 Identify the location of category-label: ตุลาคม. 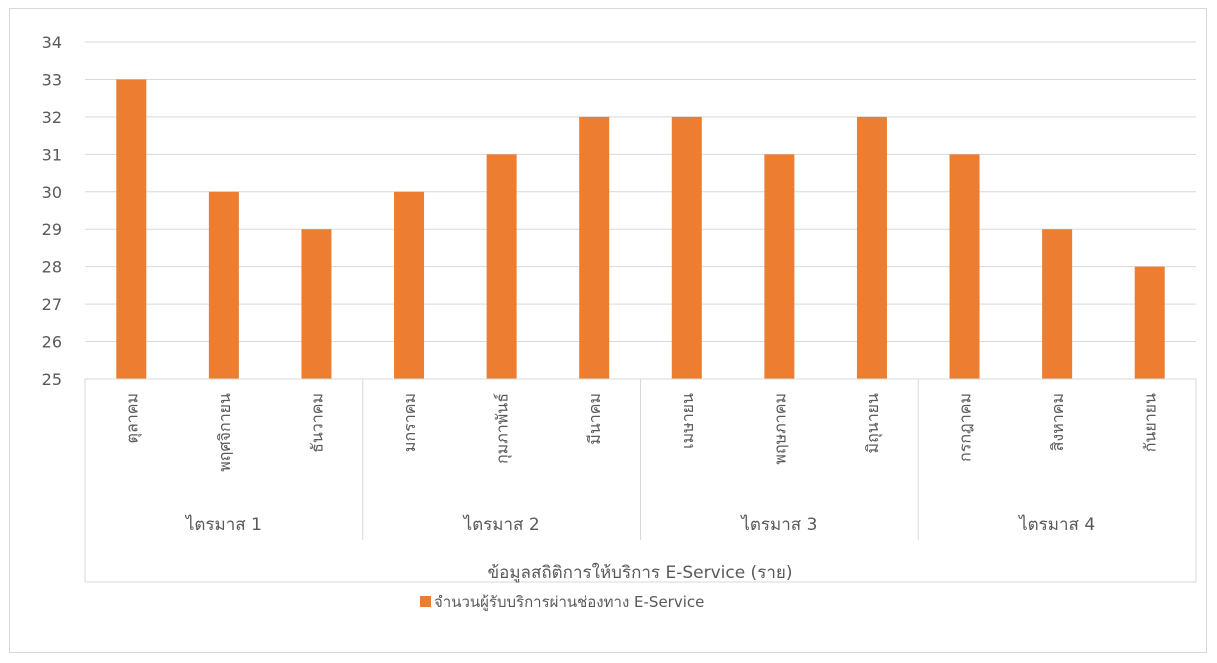
(132, 418).